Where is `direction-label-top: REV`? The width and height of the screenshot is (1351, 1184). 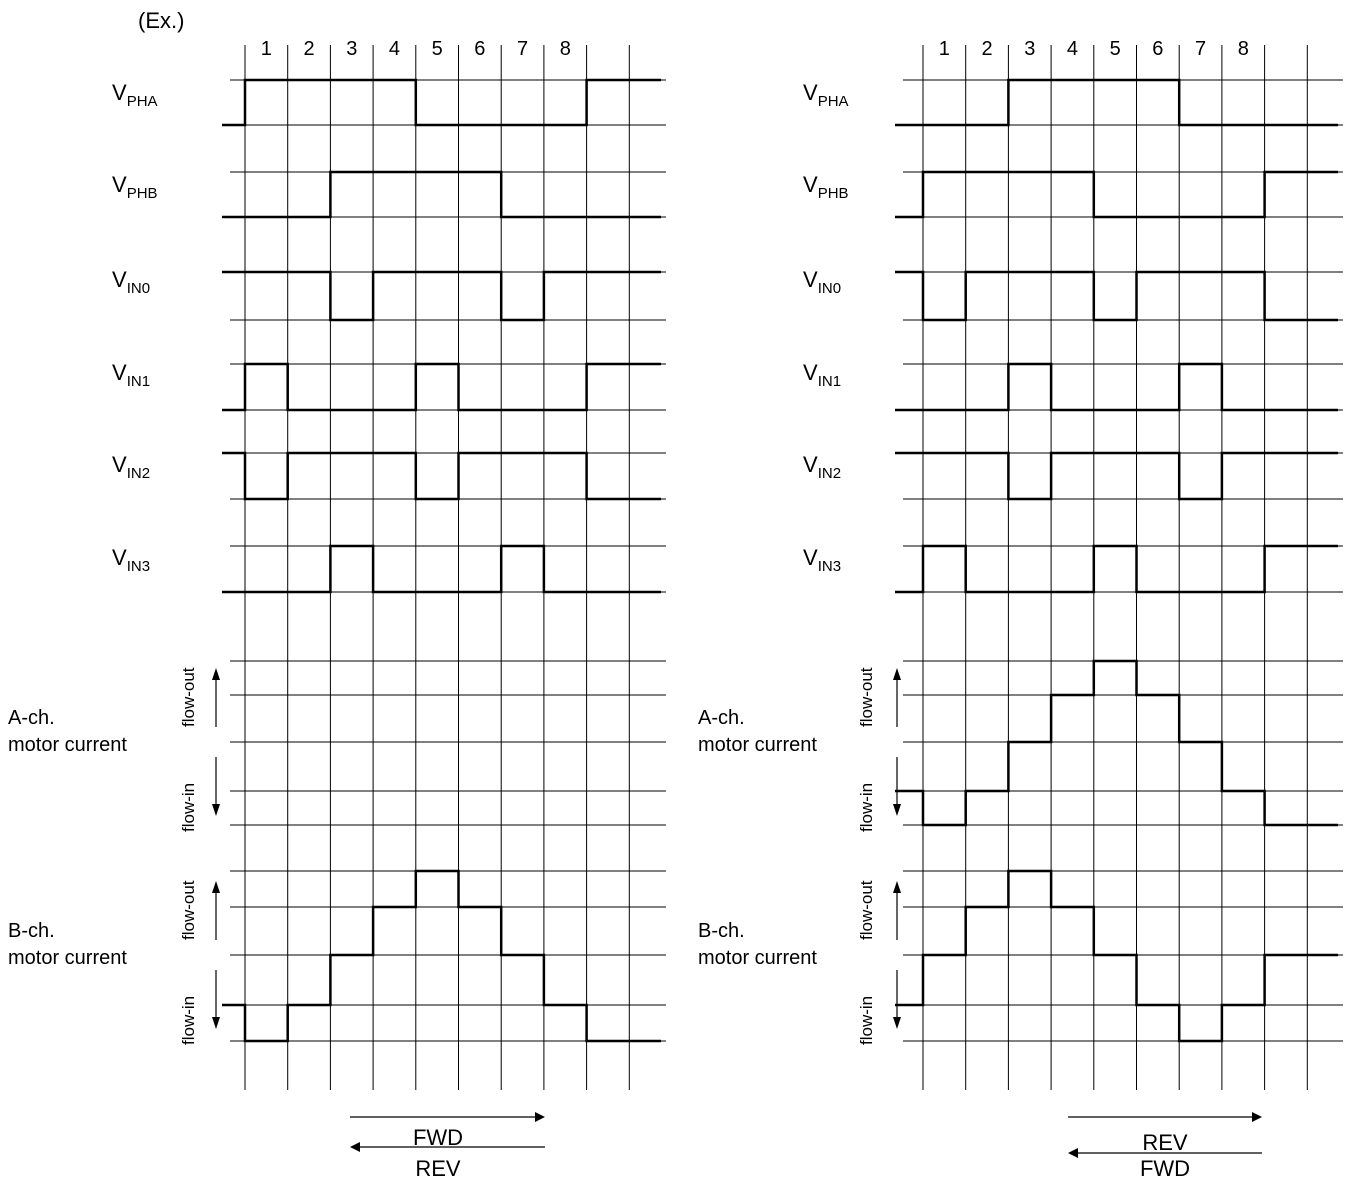 direction-label-top: REV is located at coordinates (1165, 1142).